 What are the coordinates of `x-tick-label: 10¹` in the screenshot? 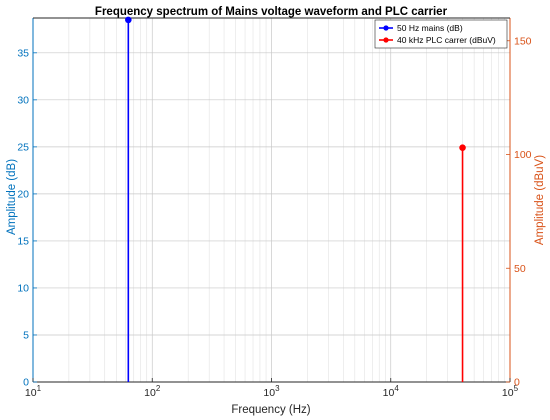 It's located at (33, 391).